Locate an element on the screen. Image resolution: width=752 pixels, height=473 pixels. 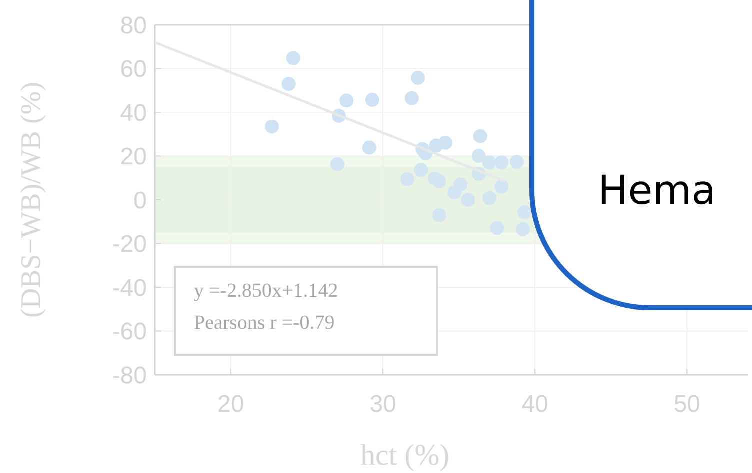
annotation: y =-2.850x+1.142 is located at coordinates (266, 291).